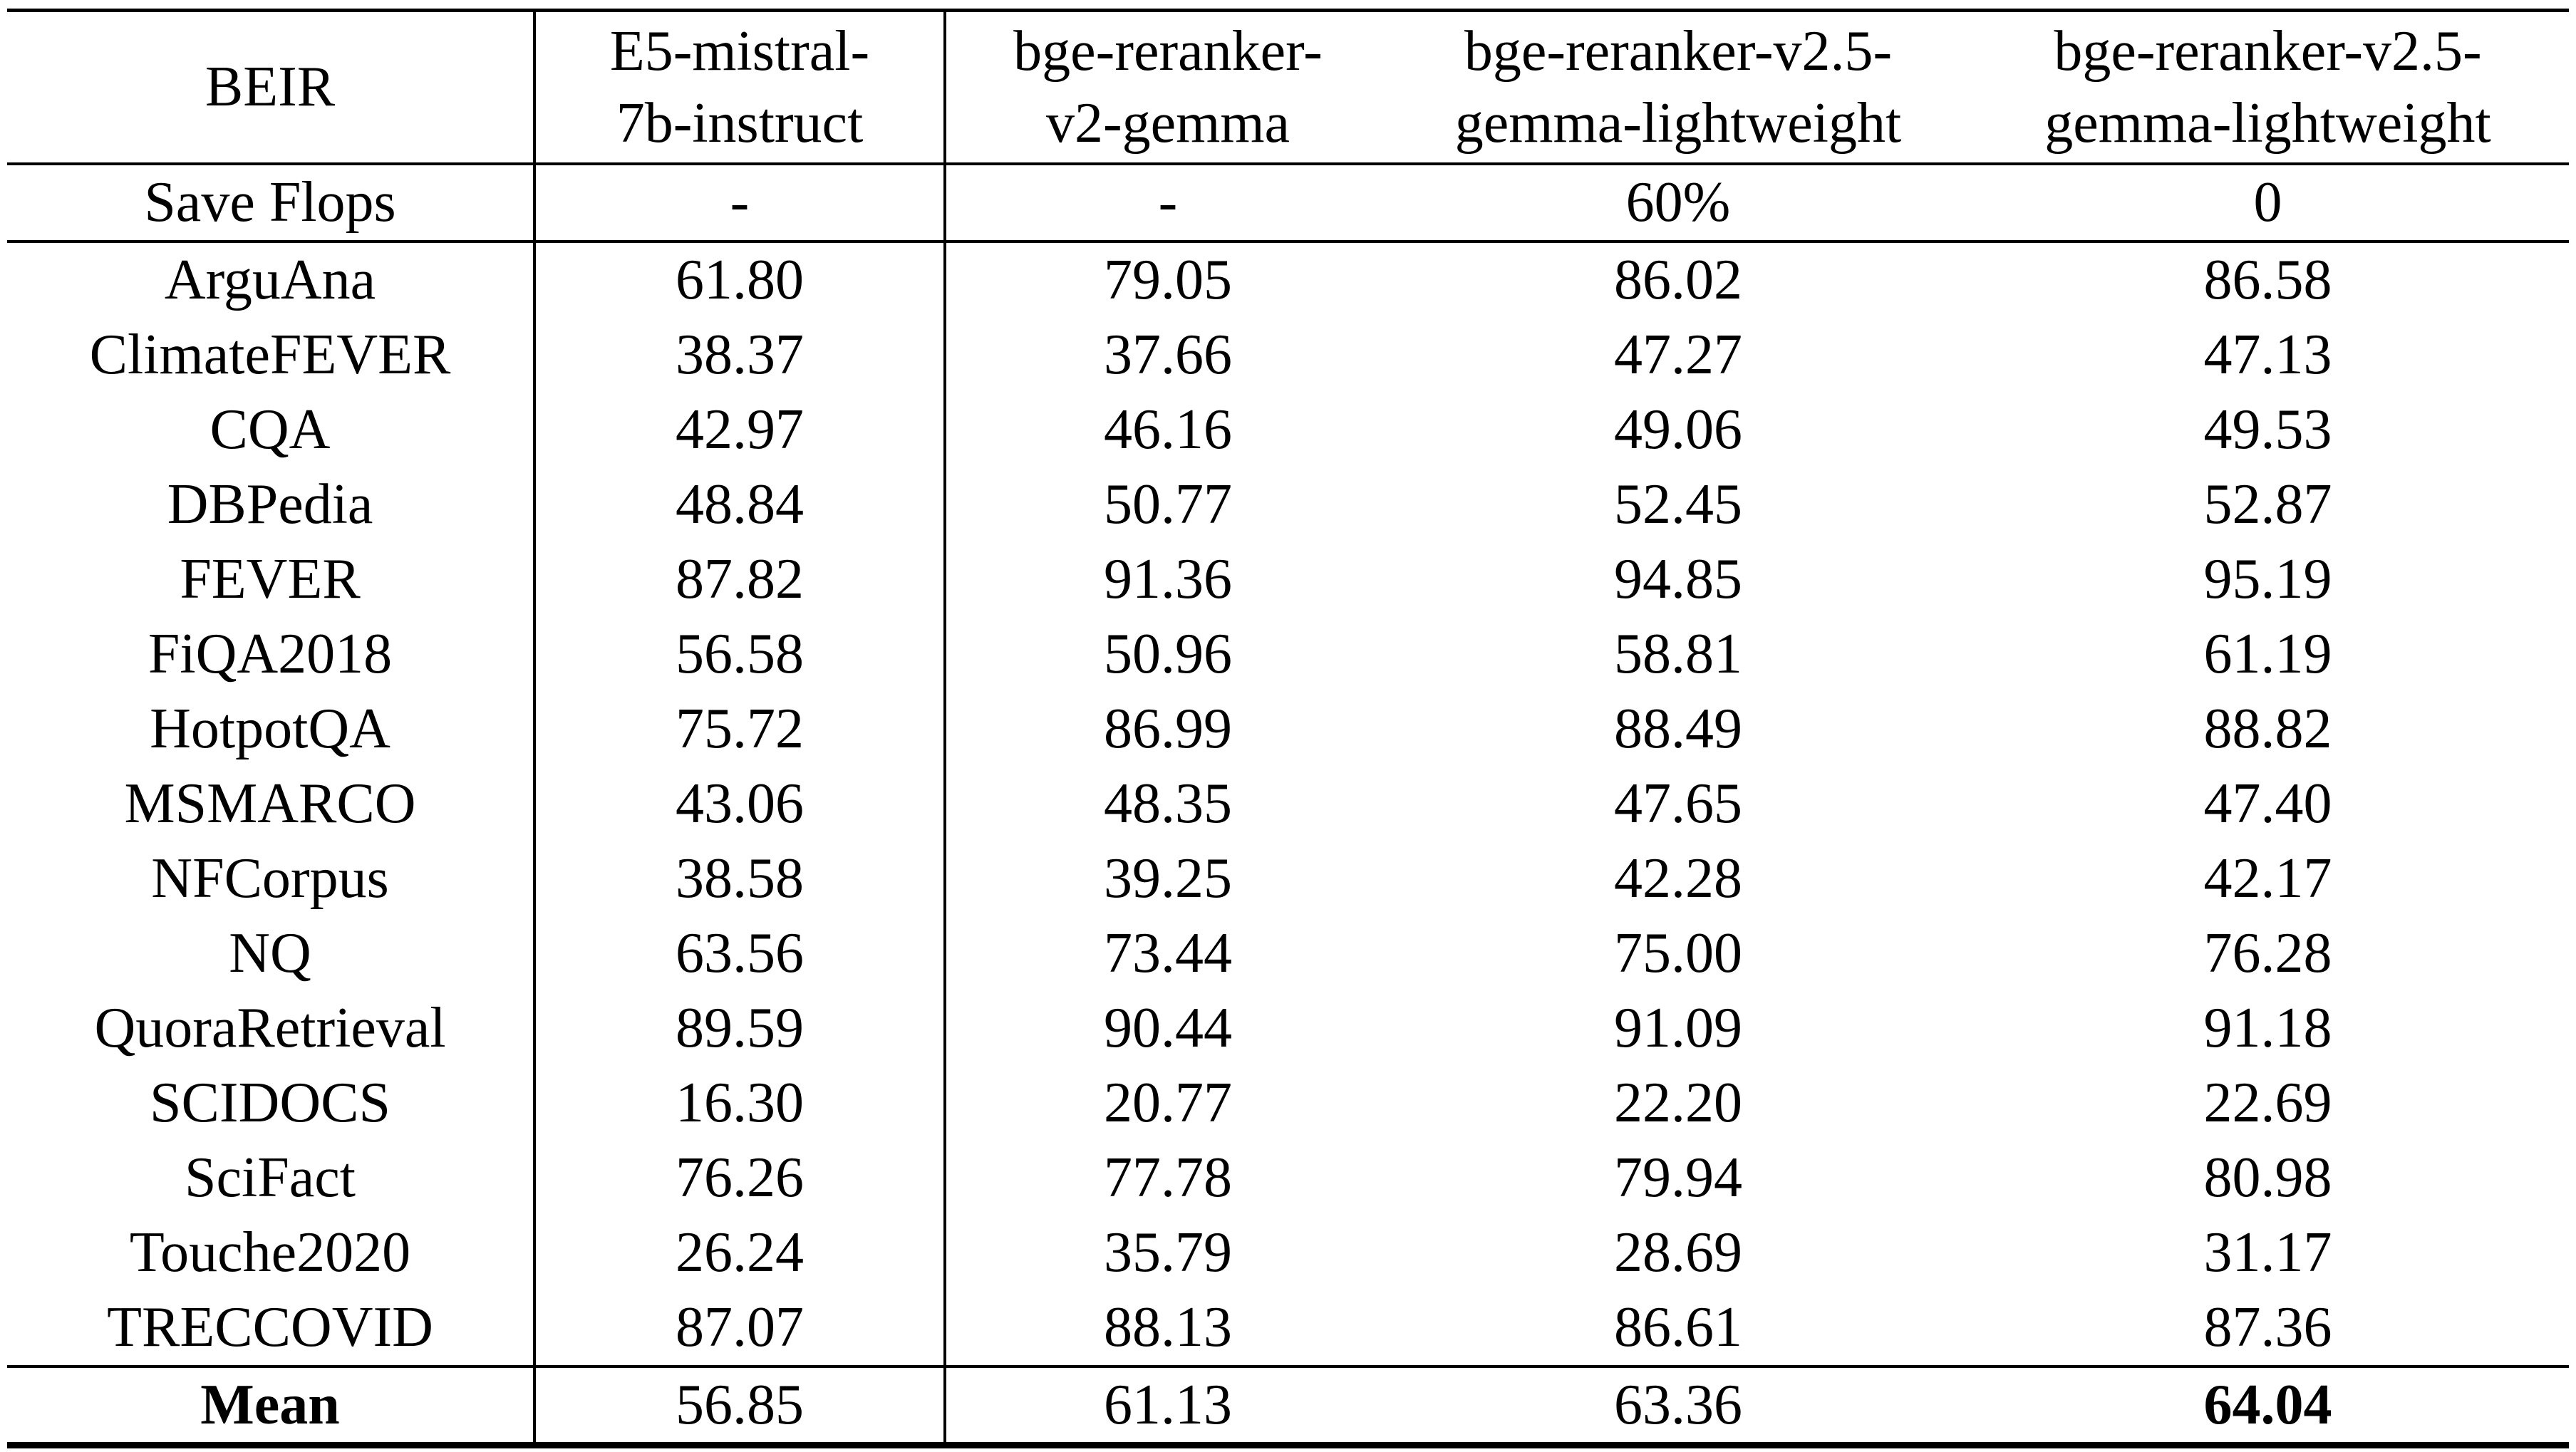 This screenshot has height=1452, width=2576. I want to click on score-cell: 87.36, so click(2267, 1328).